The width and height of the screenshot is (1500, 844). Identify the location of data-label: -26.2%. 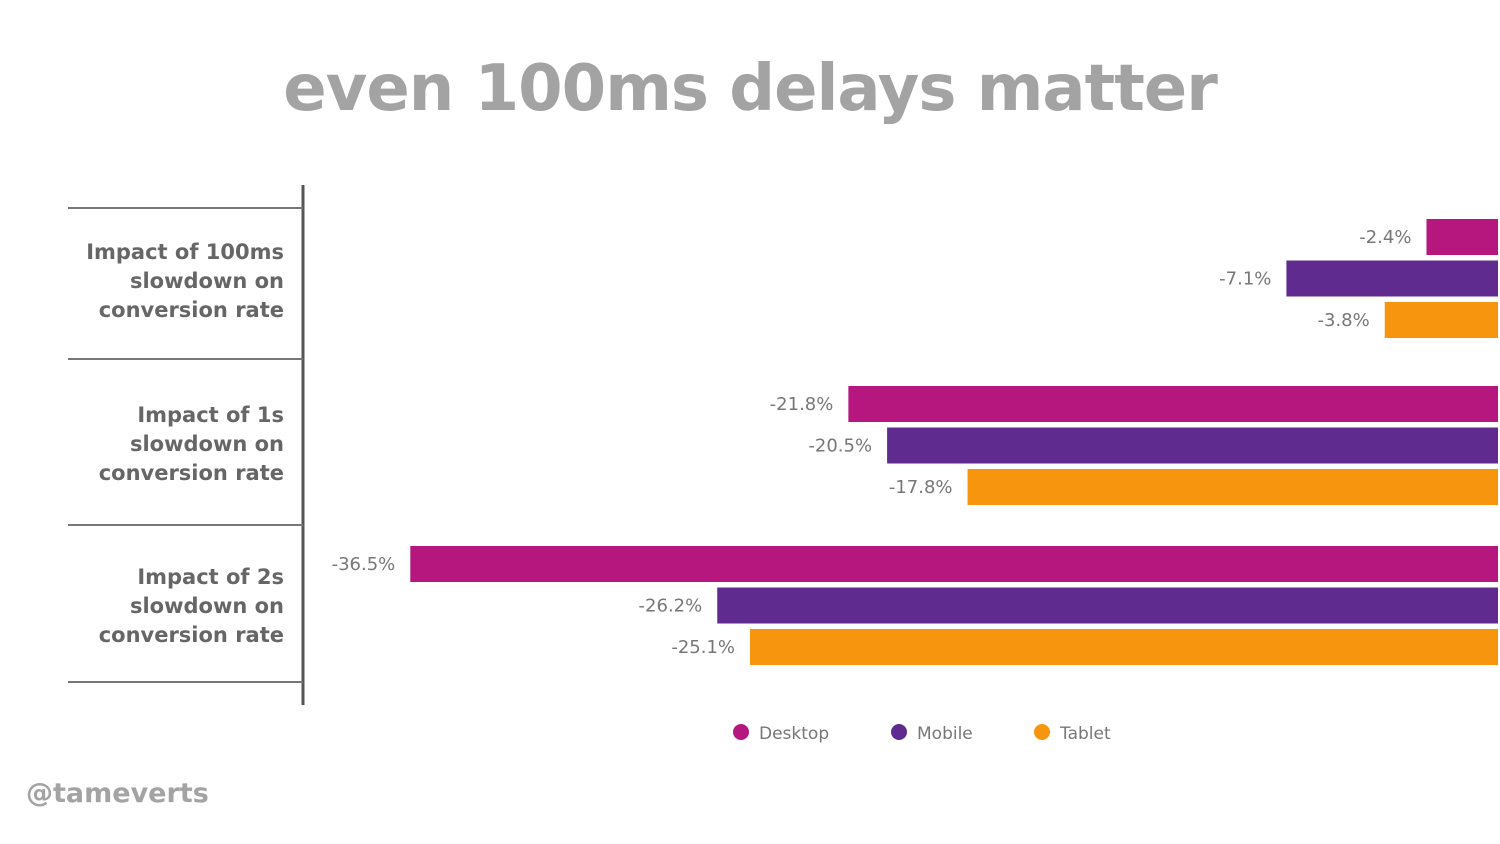
(671, 606).